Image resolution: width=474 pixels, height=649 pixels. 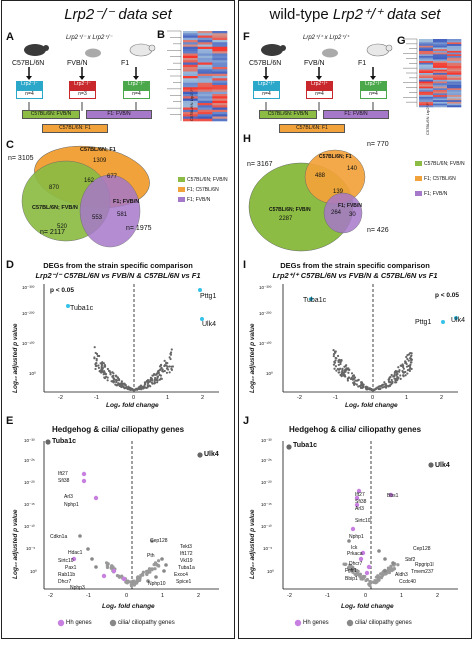 I want to click on volcano-plot-i, so click(x=370, y=338).